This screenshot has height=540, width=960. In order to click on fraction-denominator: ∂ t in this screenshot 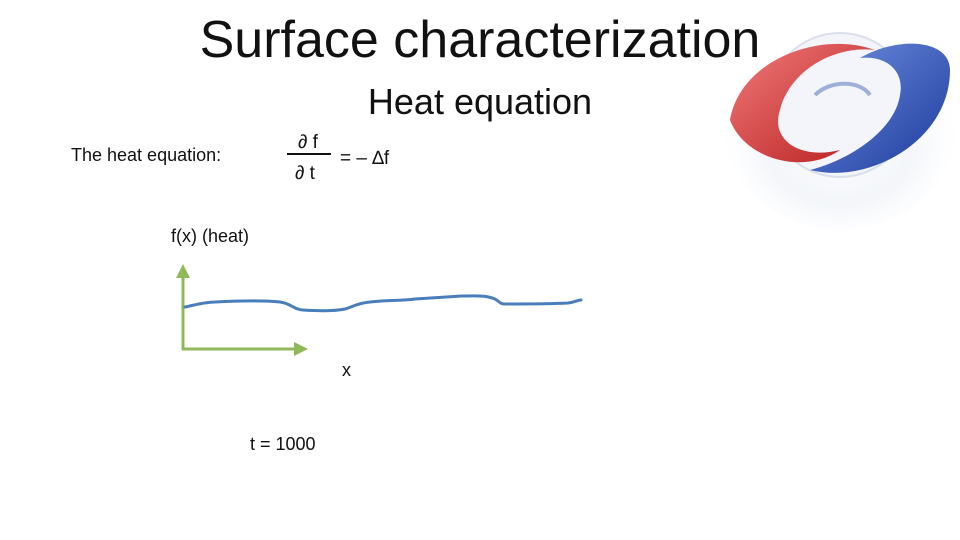, I will do `click(305, 173)`.